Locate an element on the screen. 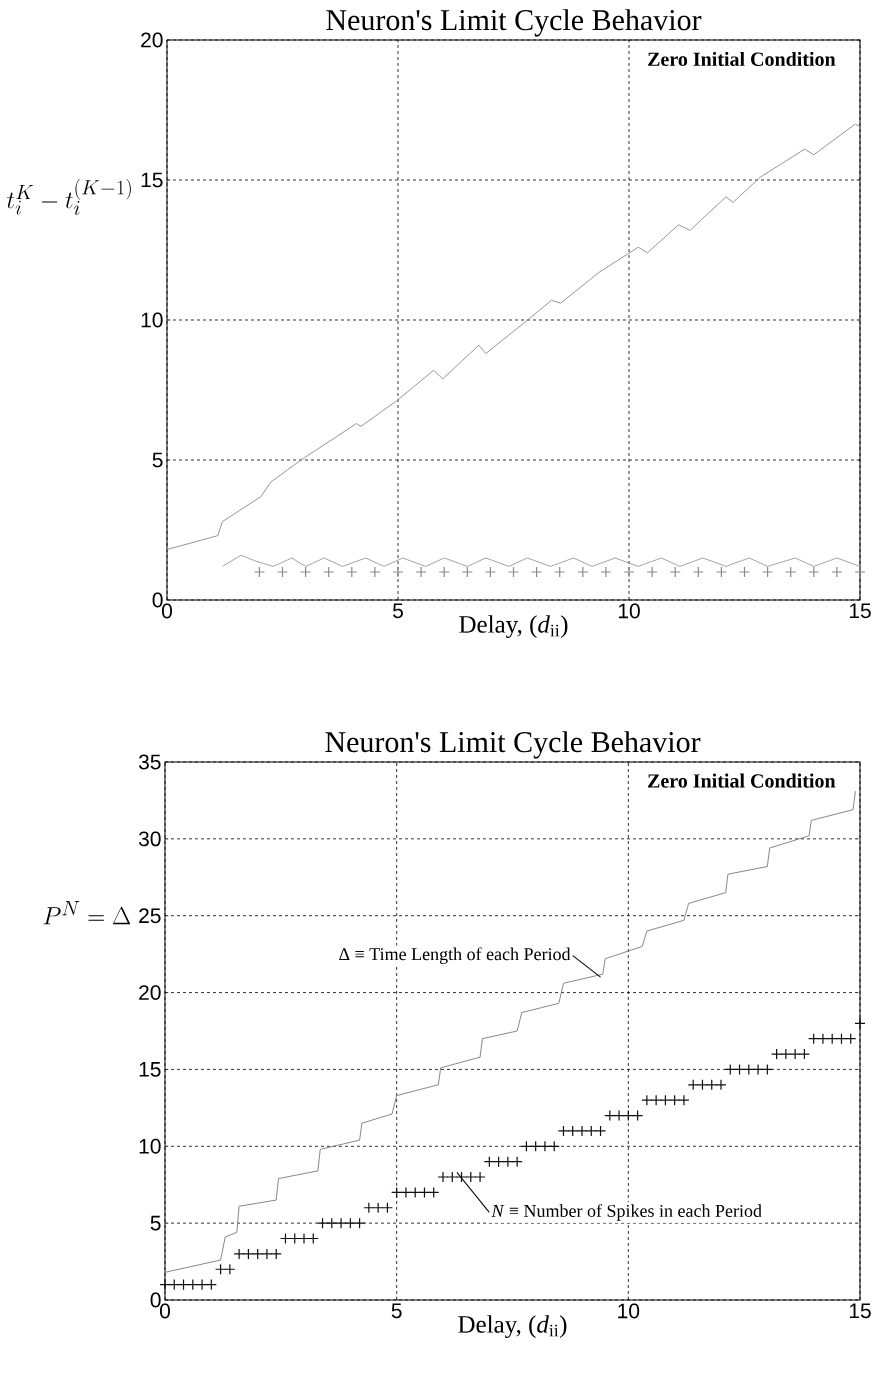  annotation: N ≡ Number of Spikes in each Period is located at coordinates (626, 1212).